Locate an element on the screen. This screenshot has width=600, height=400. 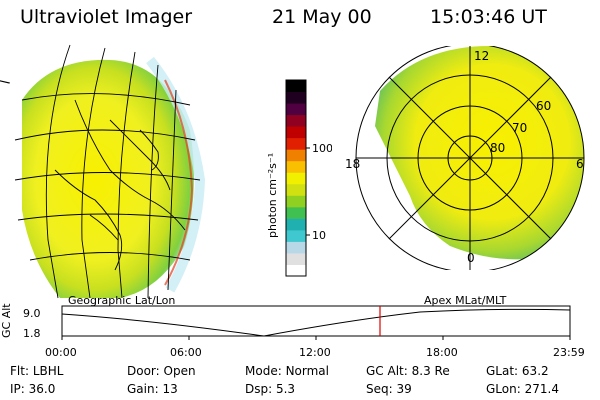
time-label: 15:03:46 UT is located at coordinates (488, 17).